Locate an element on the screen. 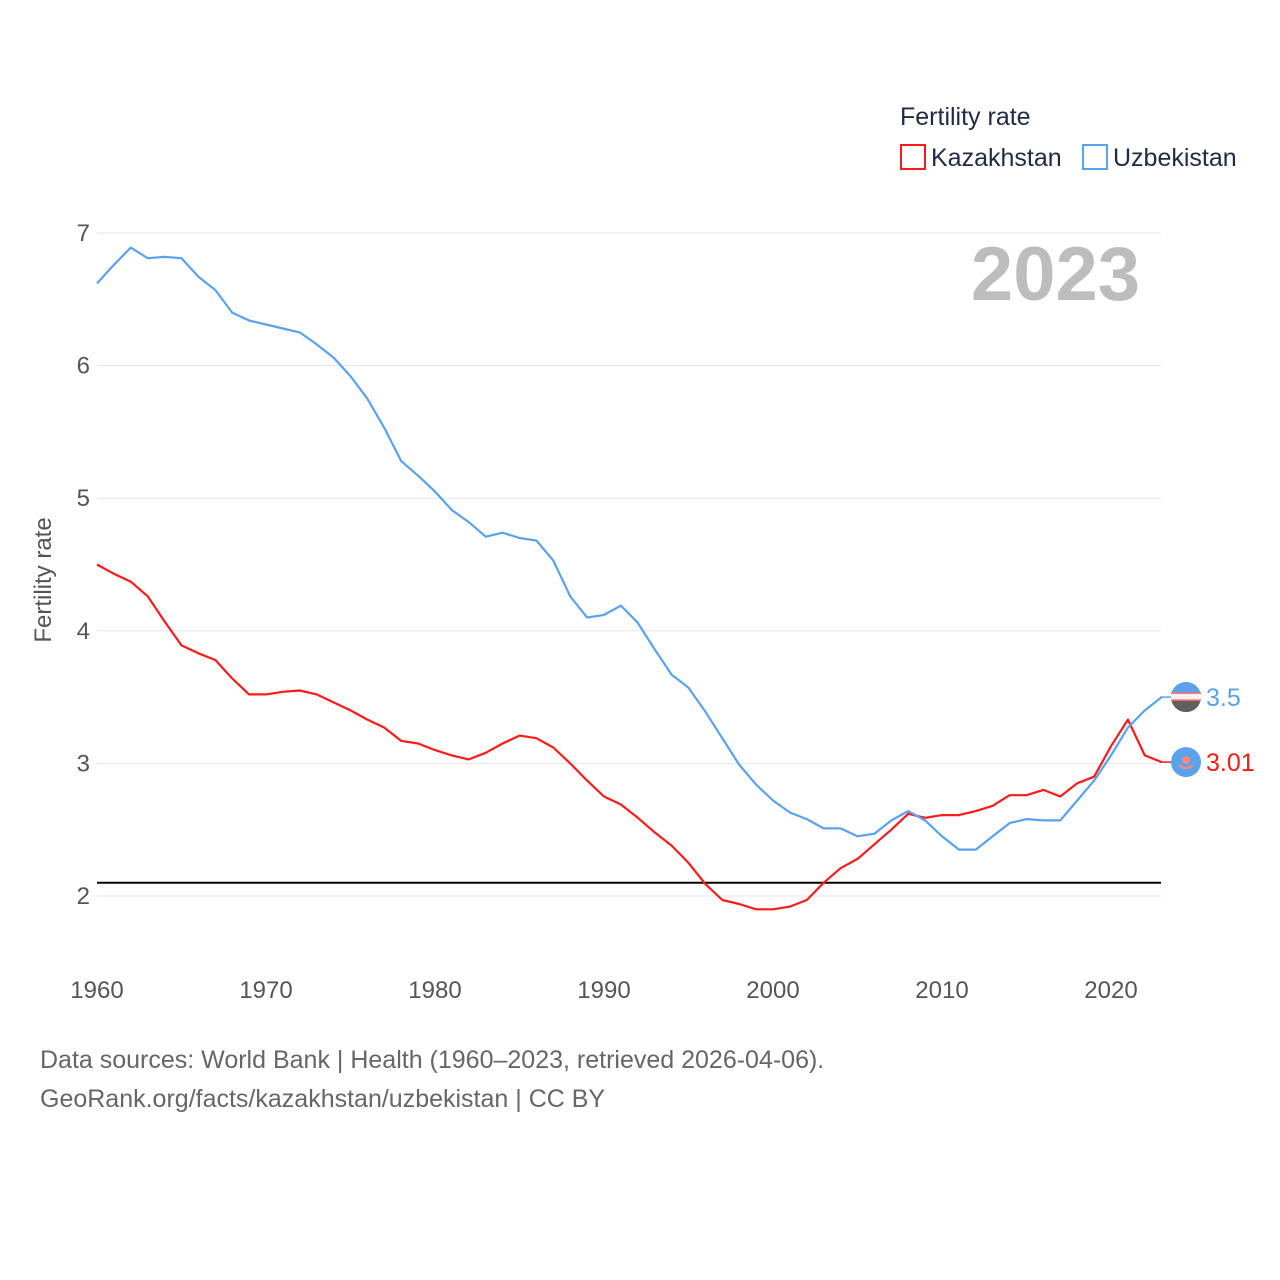 The image size is (1280, 1280). y-axis-label: Fertility rate is located at coordinates (43, 579).